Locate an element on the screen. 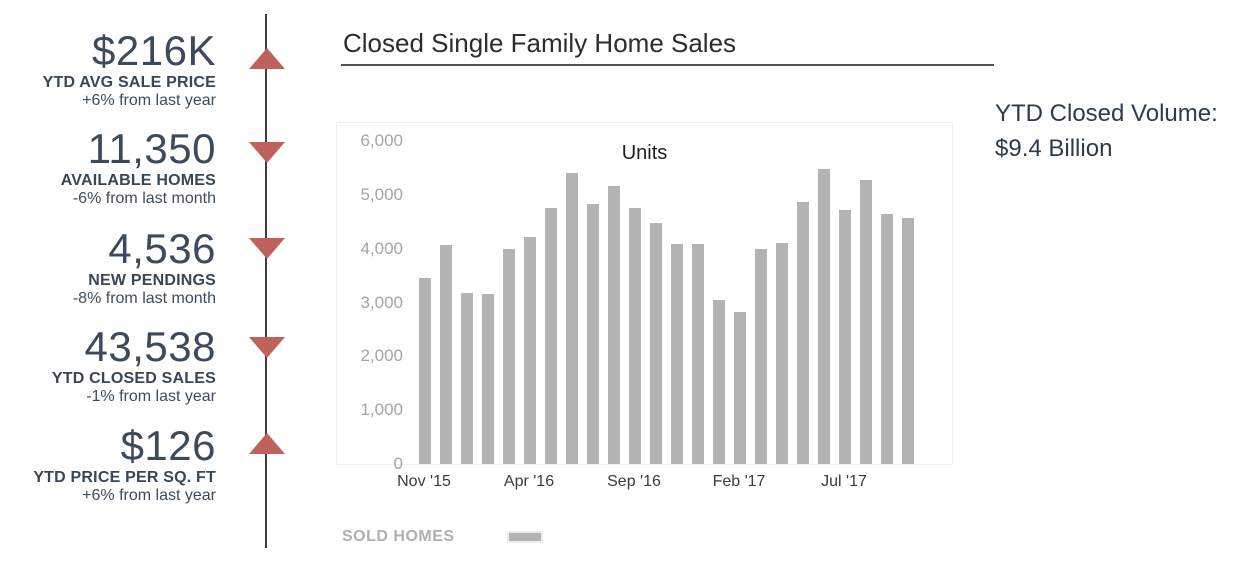 Image resolution: width=1252 pixels, height=564 pixels. x-axis-tick-label: Jul '17 is located at coordinates (844, 481).